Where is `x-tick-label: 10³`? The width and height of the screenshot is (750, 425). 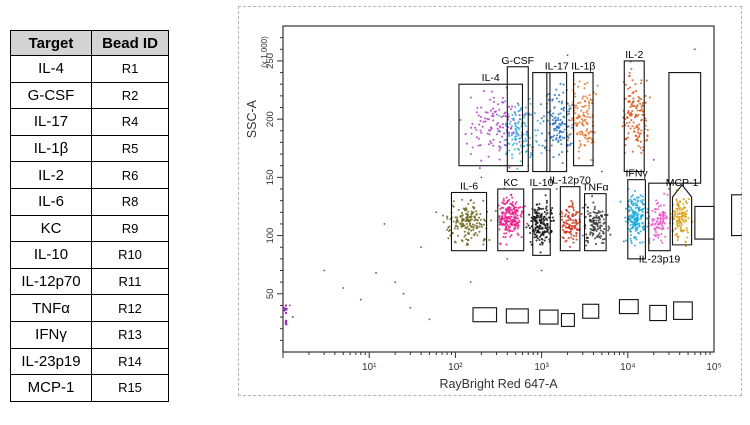 x-tick-label: 10³ is located at coordinates (541, 367).